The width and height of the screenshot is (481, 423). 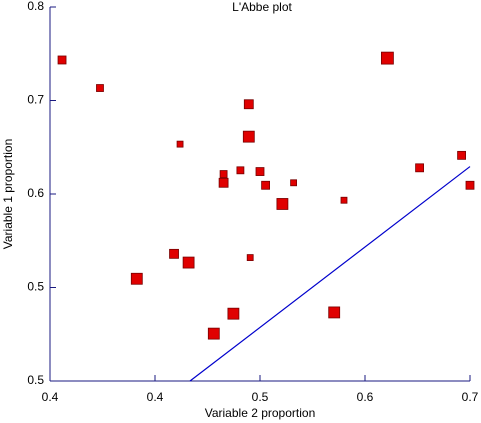 I want to click on x-tick-label: 0.6, so click(x=365, y=397).